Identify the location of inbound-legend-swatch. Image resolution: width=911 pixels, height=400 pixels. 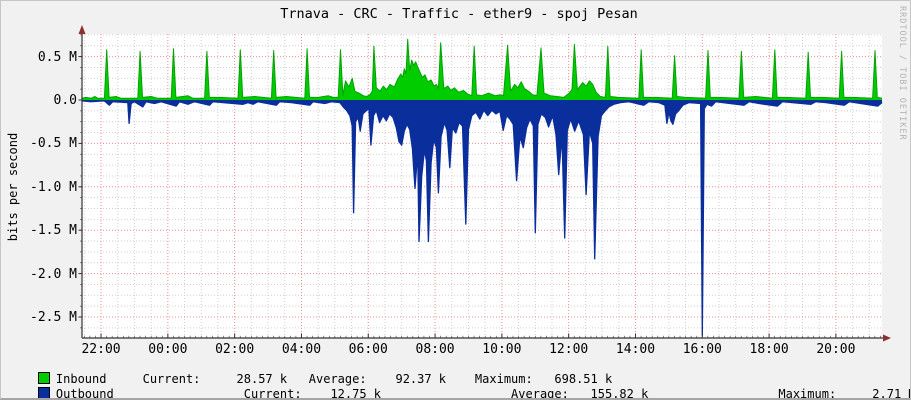
(43, 378).